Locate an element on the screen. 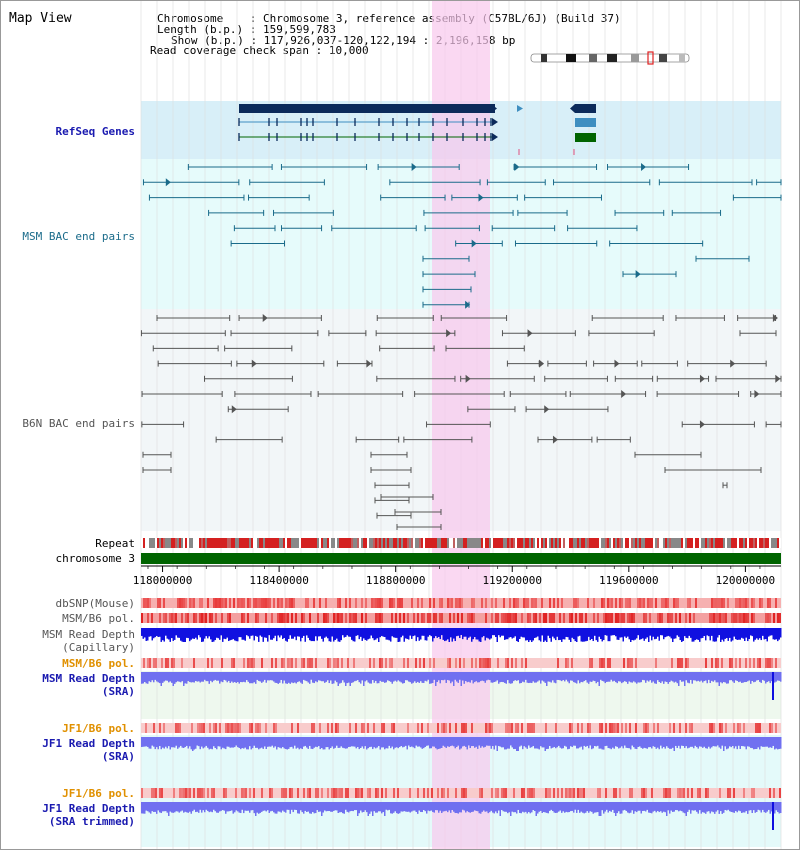 The height and width of the screenshot is (850, 800). jf1-depth-sra-line1: JF1 Read Depth is located at coordinates (88, 743).